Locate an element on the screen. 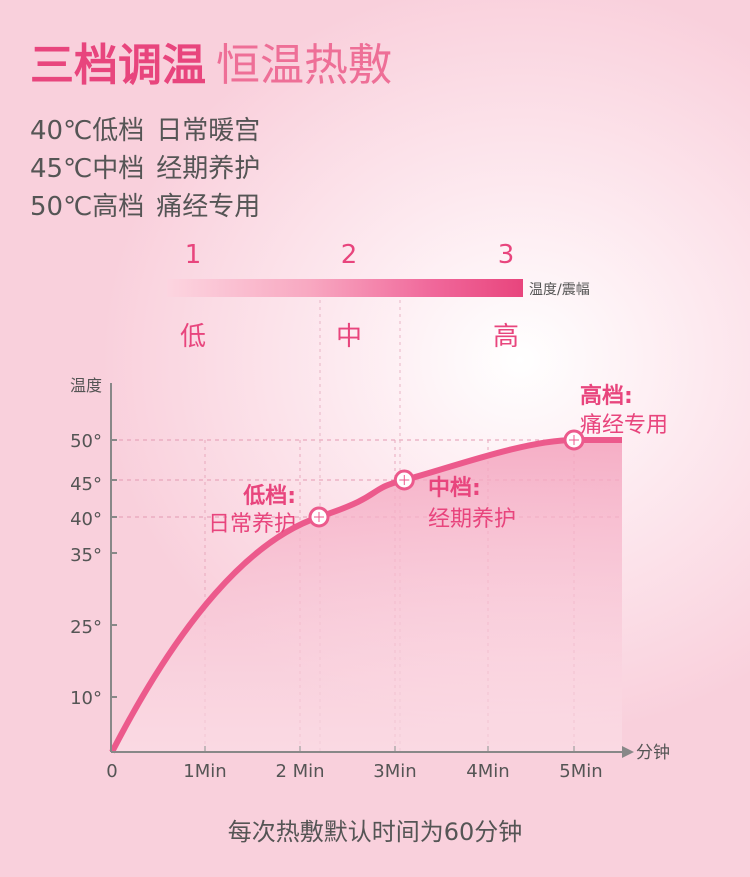 The width and height of the screenshot is (750, 877). scale-level-low: 低 is located at coordinates (193, 337).